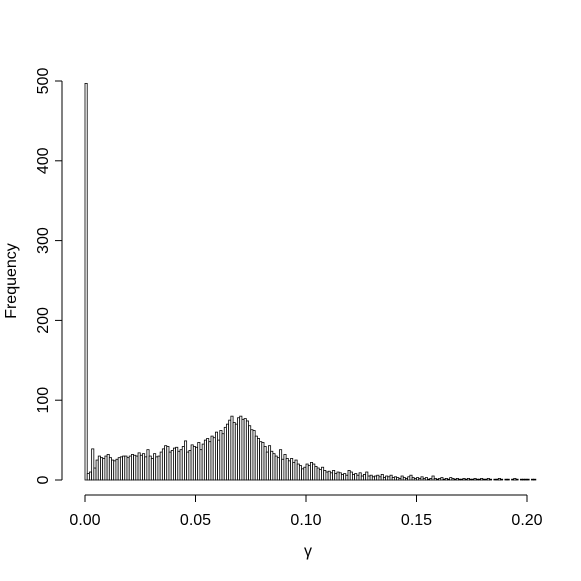  Describe the element at coordinates (308, 551) in the screenshot. I see `x-axis-label: γ` at that location.